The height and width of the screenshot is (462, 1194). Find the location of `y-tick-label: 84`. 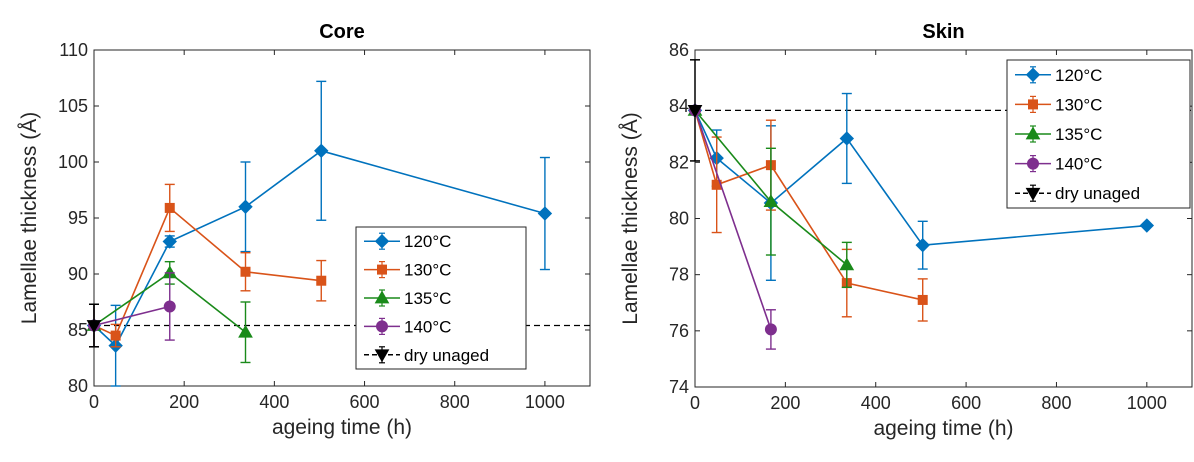

y-tick-label: 84 is located at coordinates (679, 106).